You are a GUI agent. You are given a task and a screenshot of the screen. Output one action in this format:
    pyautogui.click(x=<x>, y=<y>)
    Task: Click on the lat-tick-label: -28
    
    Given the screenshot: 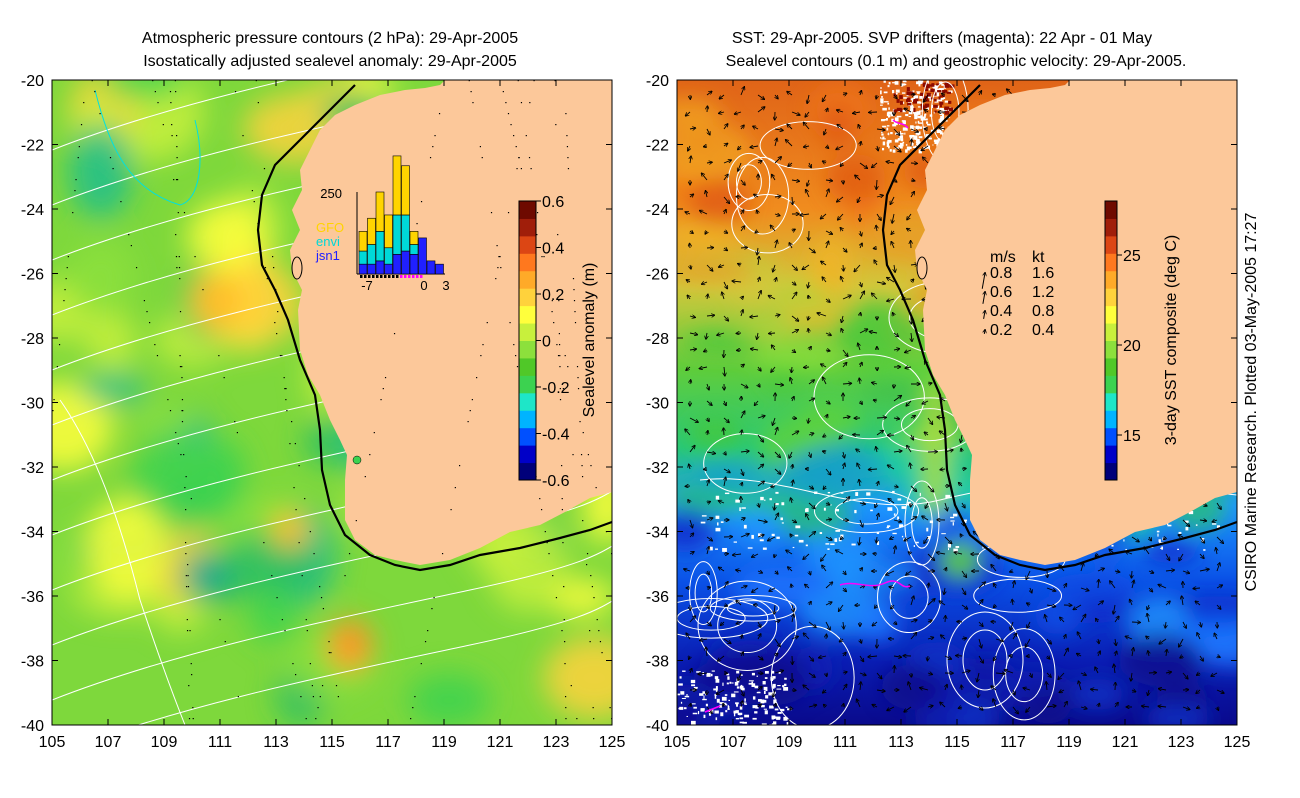 What is the action you would take?
    pyautogui.click(x=32, y=339)
    